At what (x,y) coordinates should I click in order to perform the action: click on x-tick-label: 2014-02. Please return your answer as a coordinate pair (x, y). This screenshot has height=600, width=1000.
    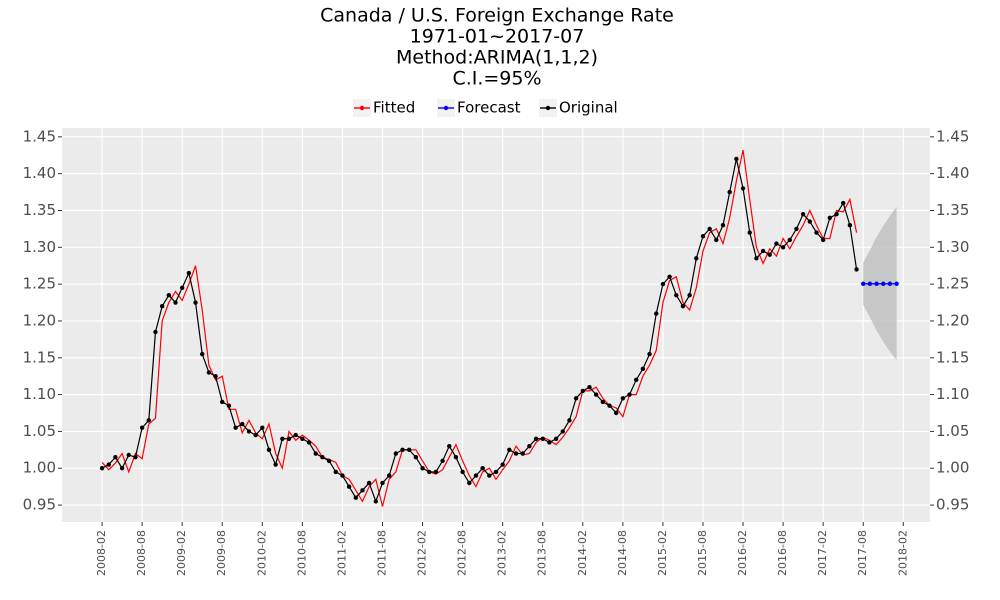
    Looking at the image, I should click on (582, 553).